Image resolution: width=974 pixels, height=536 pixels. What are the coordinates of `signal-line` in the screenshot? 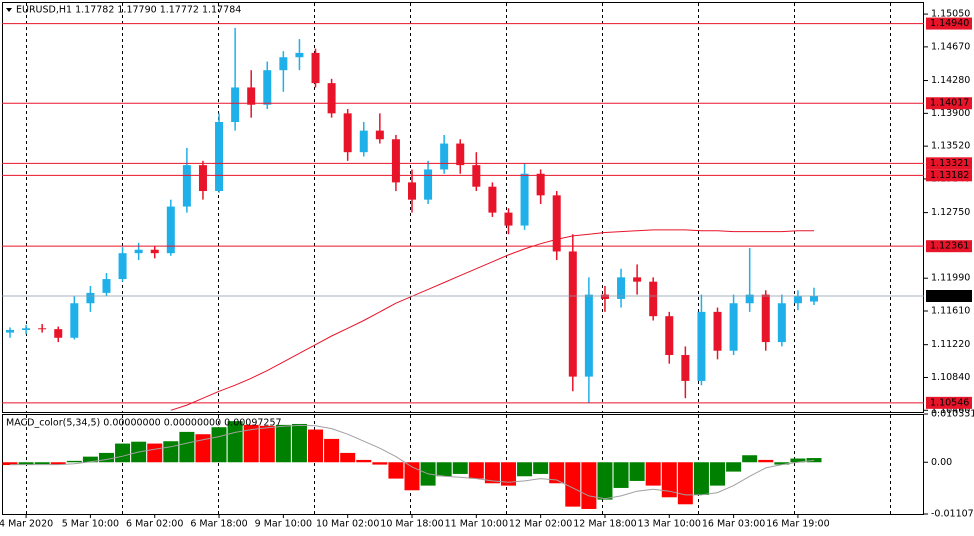 It's located at (412, 462).